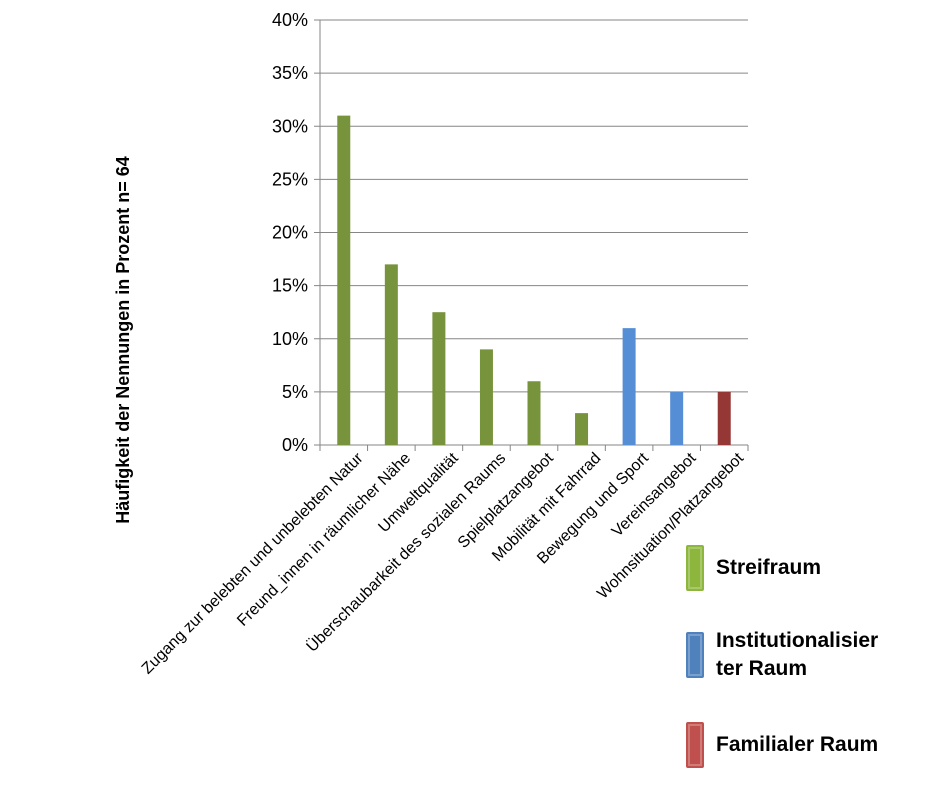  What do you see at coordinates (295, 392) in the screenshot?
I see `y-tick-label: 5%` at bounding box center [295, 392].